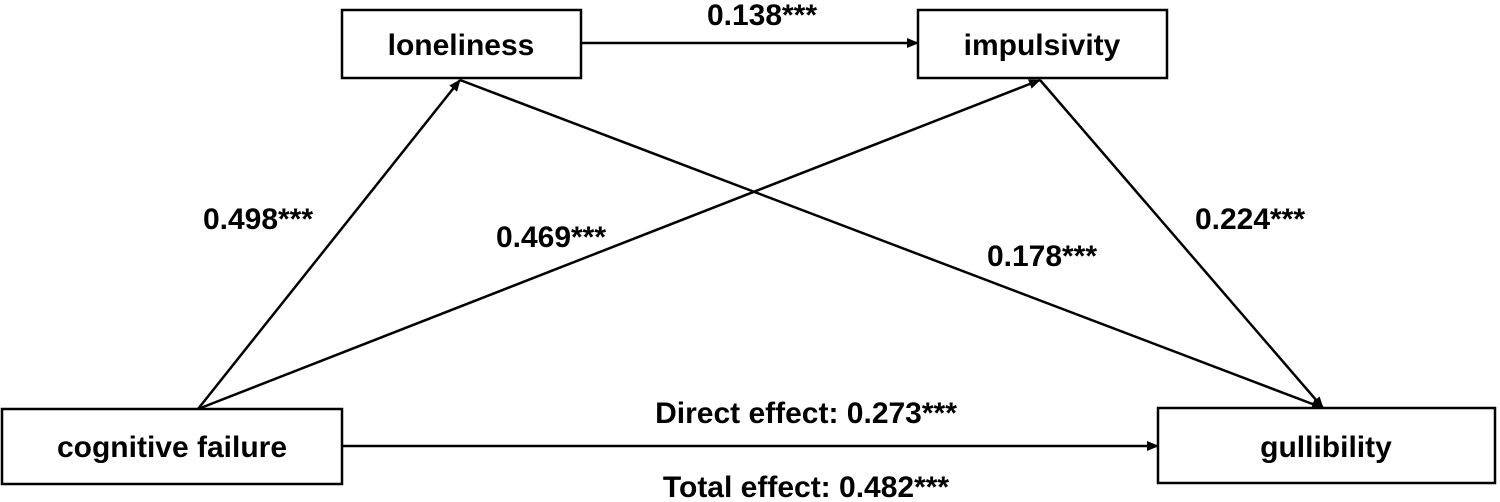 The height and width of the screenshot is (502, 1500). Describe the element at coordinates (1250, 219) in the screenshot. I see `path-label-impulsivity-gullibility: 0.224***` at that location.